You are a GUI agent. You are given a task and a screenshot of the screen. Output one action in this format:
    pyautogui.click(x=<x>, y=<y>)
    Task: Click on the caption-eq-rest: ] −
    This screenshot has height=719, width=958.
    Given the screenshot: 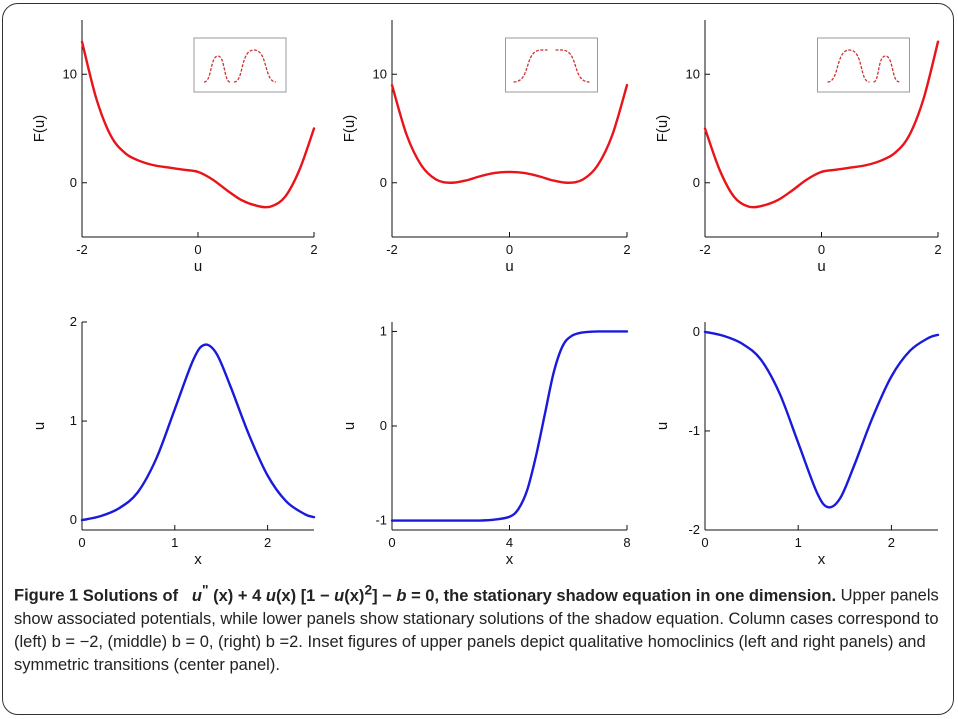 What is the action you would take?
    pyautogui.click(x=384, y=595)
    